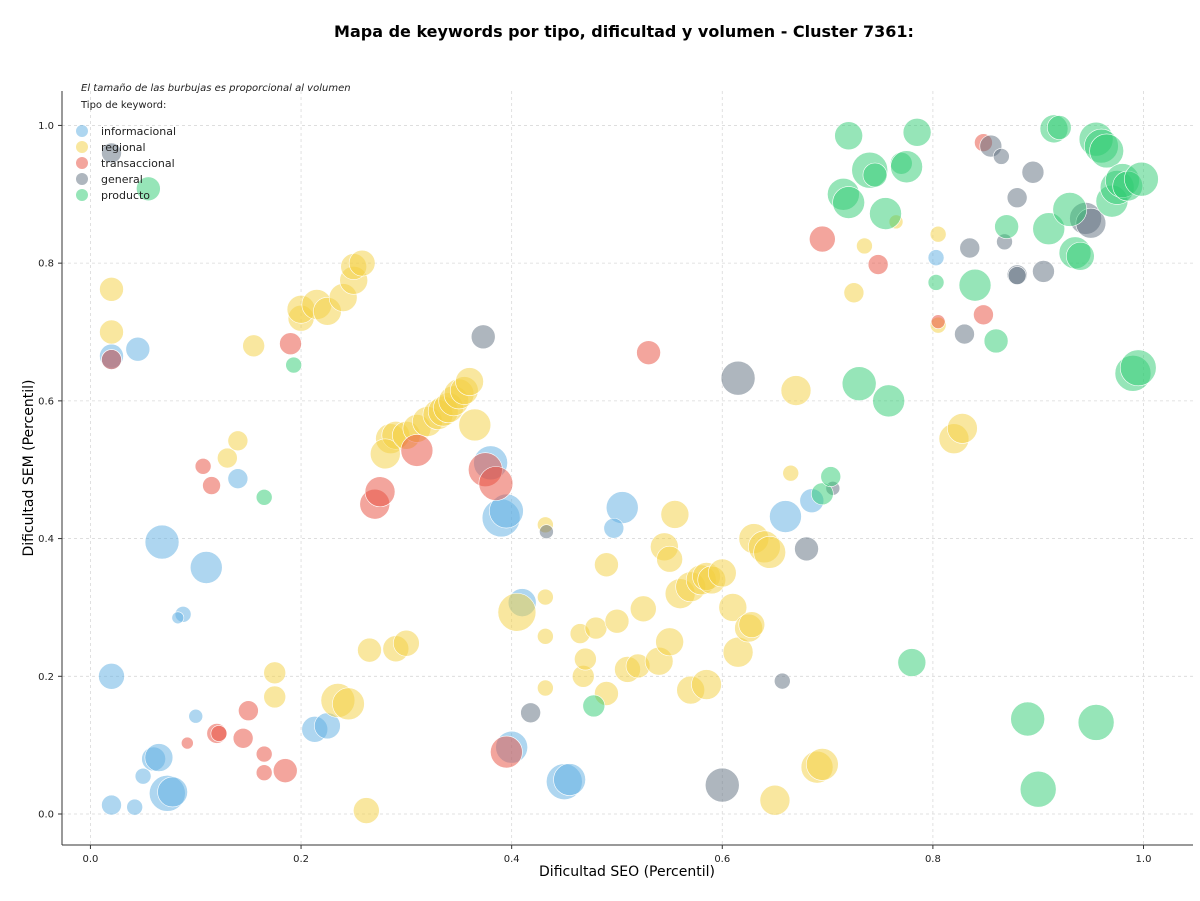 The height and width of the screenshot is (901, 1200). I want to click on x-tick-label: 0.4, so click(512, 859).